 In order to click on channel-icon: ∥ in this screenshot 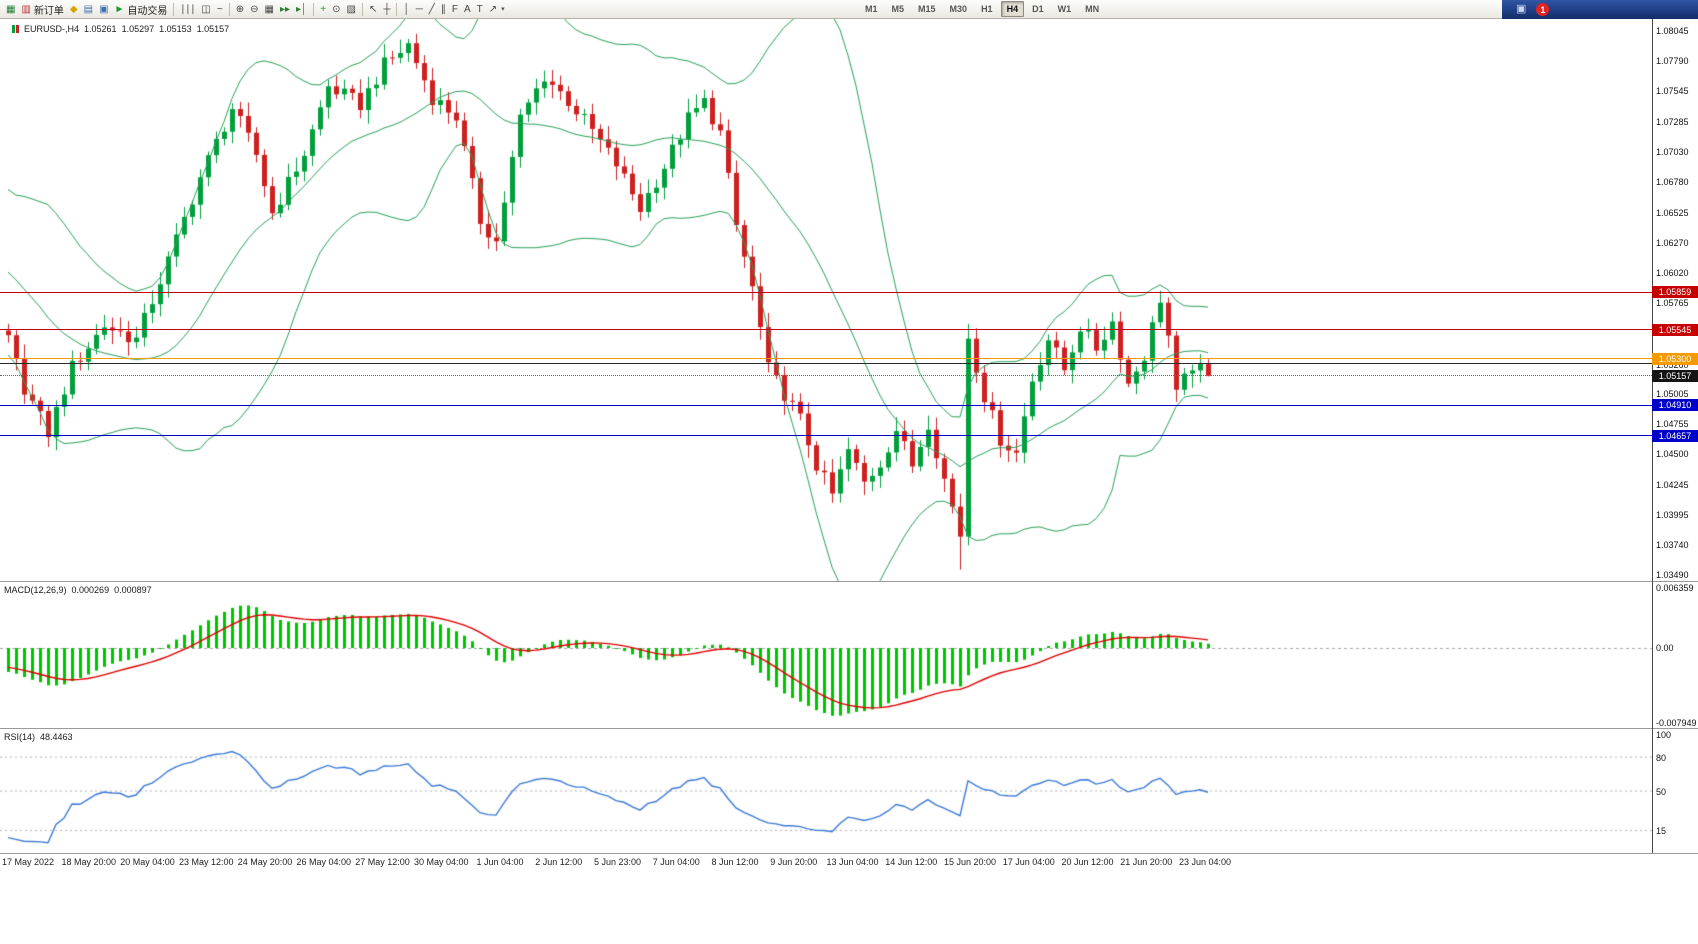, I will do `click(443, 9)`.